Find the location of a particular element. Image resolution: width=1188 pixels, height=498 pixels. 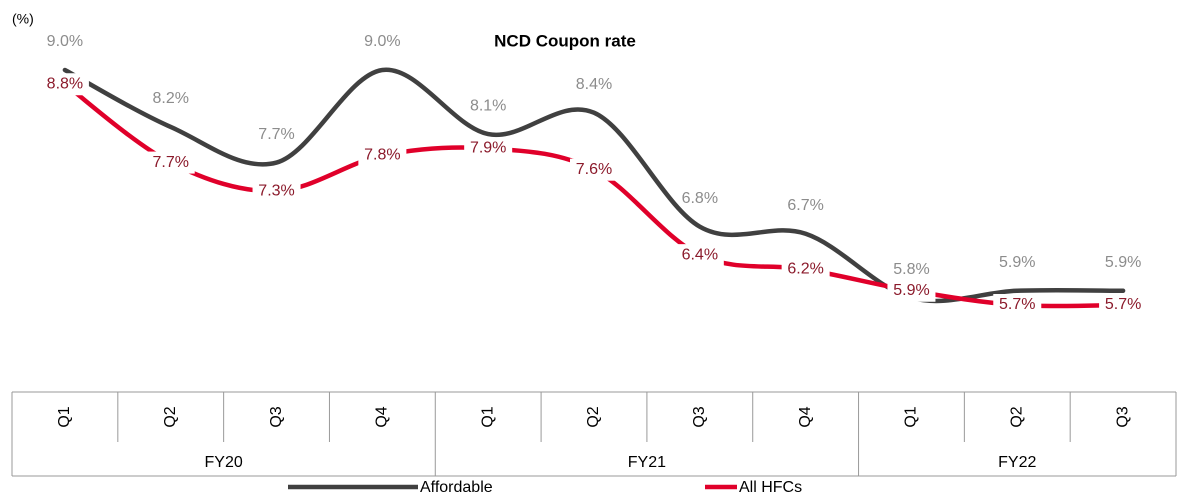

data-label: 6.4% is located at coordinates (700, 254).